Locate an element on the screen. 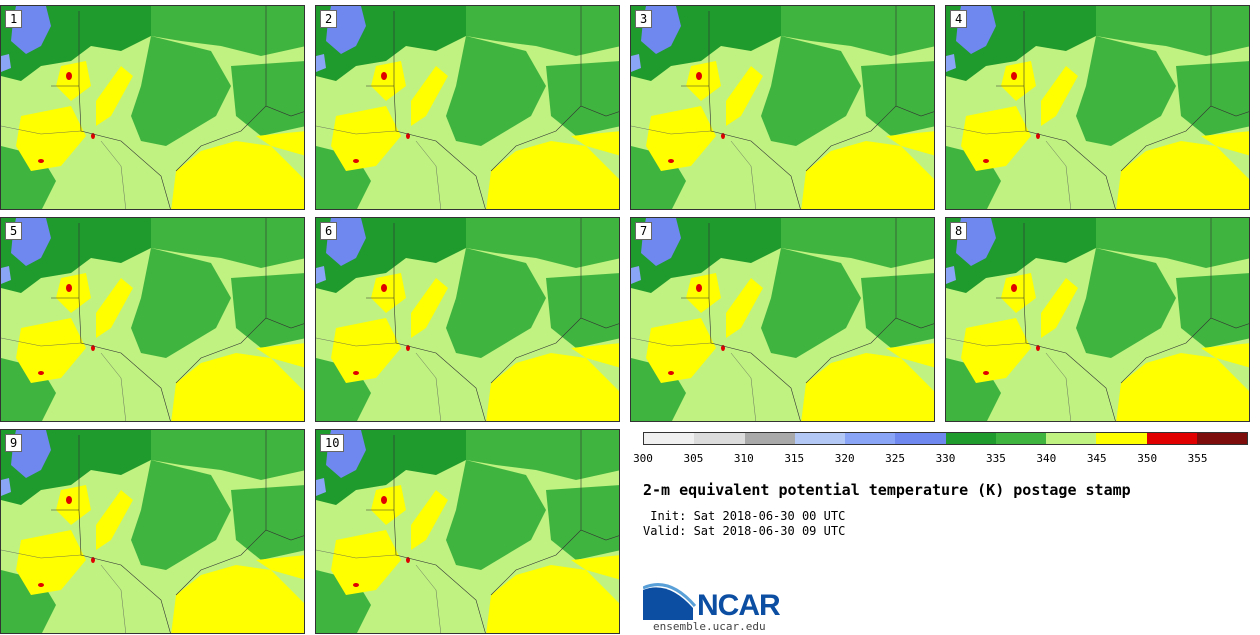  colorbar-tick-label: 305 is located at coordinates (693, 458).